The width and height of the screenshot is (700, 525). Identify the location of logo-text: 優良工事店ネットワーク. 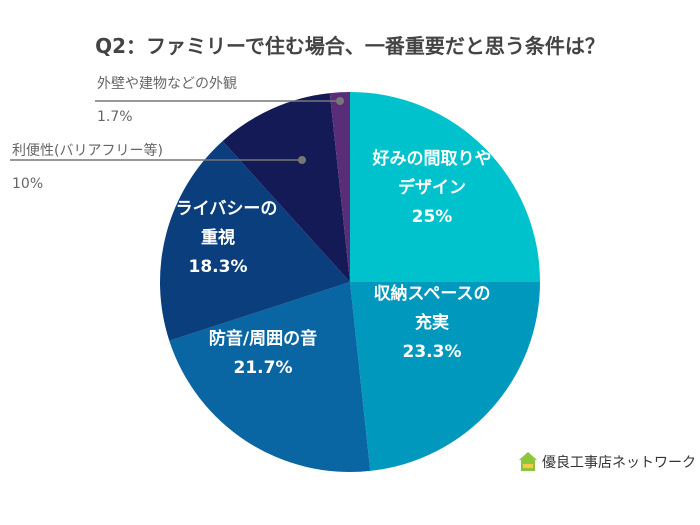
(619, 463).